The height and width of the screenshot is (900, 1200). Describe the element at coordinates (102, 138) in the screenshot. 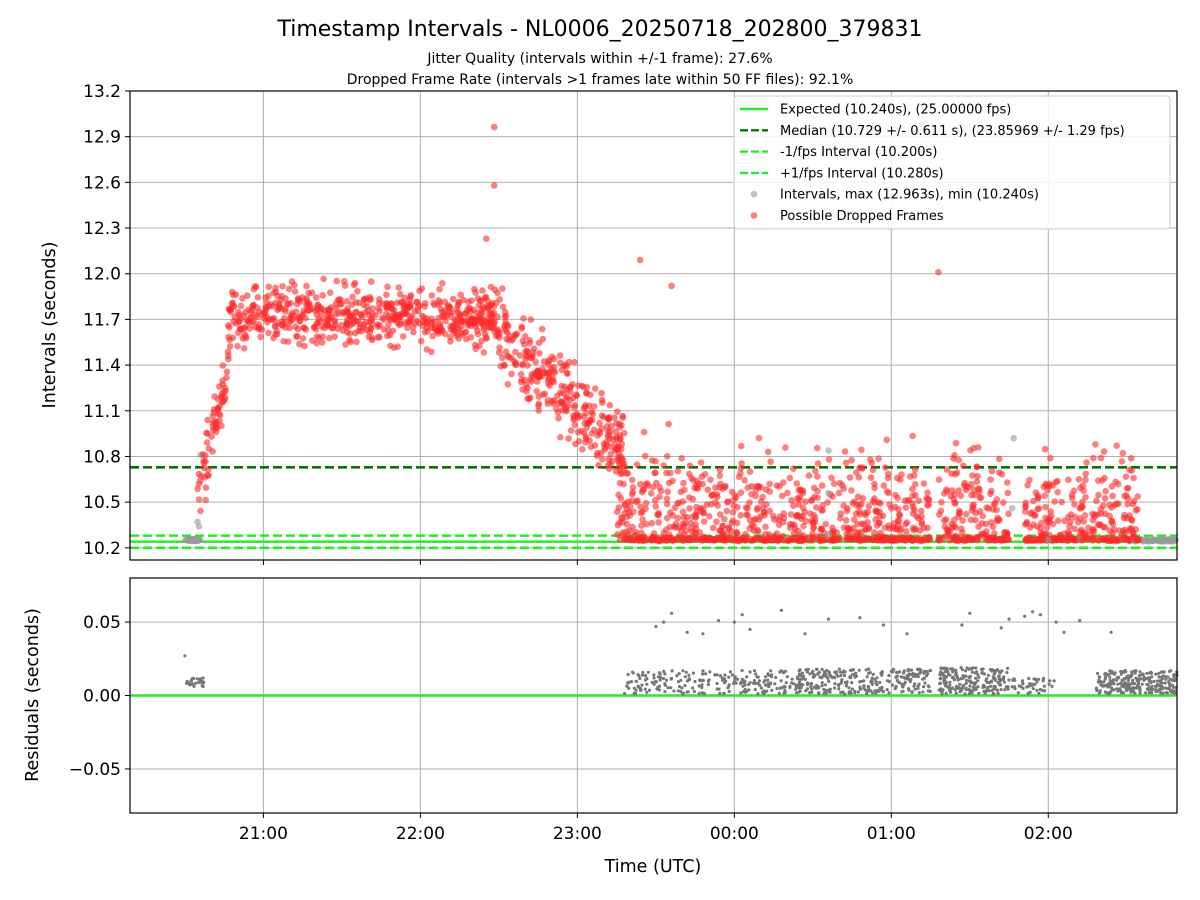

I see `intervals-y-tick-label: 12.9` at that location.